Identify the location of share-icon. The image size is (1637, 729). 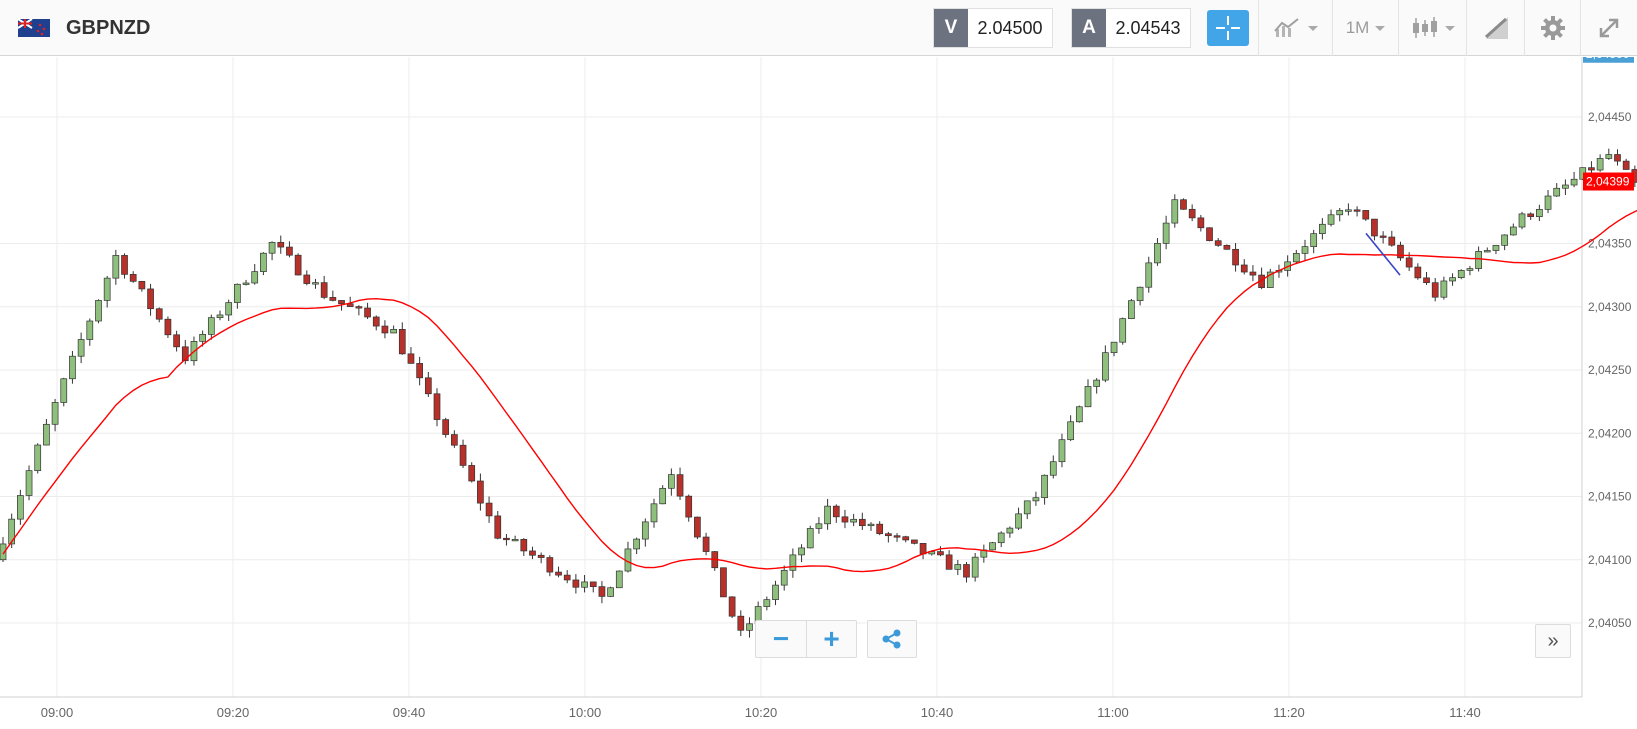
(891, 639).